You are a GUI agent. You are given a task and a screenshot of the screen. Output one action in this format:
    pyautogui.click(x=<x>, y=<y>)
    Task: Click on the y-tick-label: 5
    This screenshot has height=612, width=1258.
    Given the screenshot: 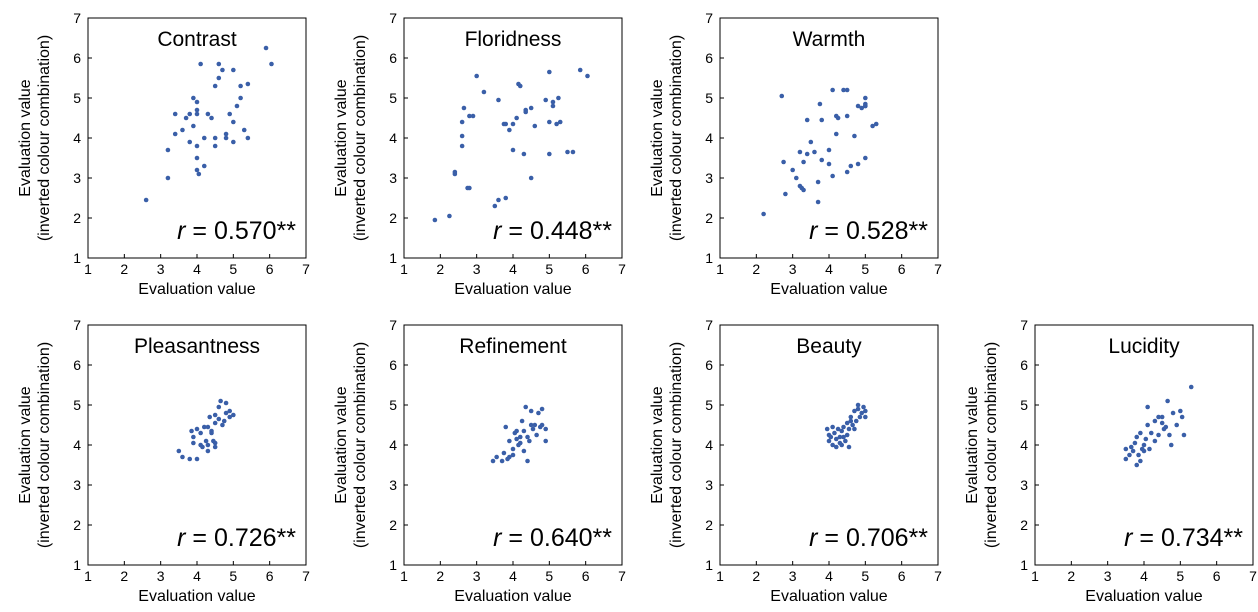 What is the action you would take?
    pyautogui.click(x=77, y=98)
    